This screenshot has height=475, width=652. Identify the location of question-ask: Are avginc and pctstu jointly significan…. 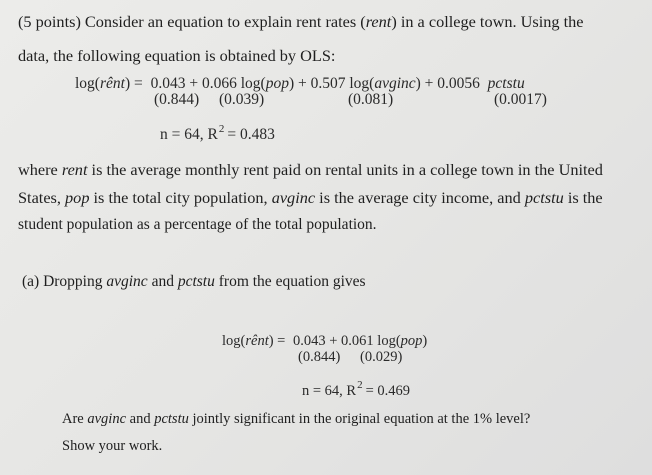
(296, 419).